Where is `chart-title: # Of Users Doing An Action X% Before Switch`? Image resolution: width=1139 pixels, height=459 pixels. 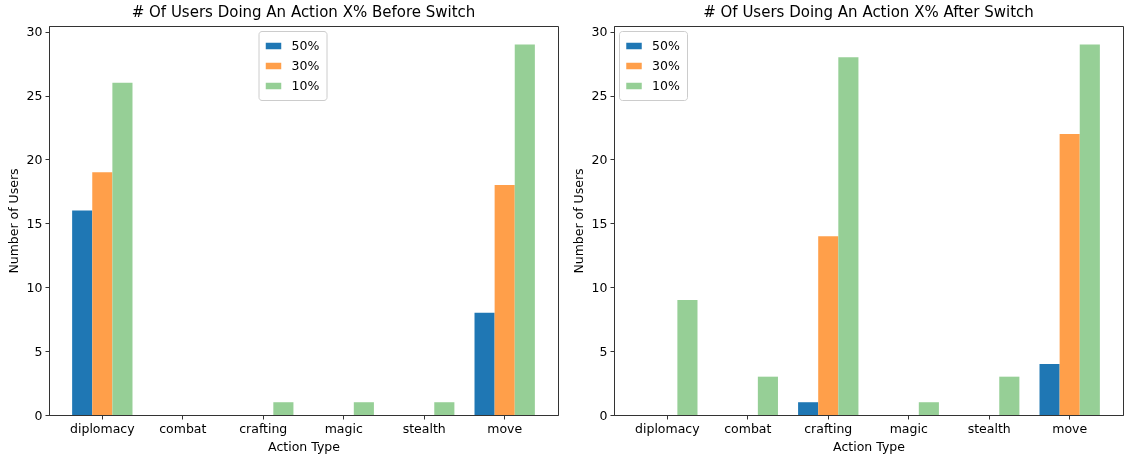 chart-title: # Of Users Doing An Action X% Before Switch is located at coordinates (303, 11).